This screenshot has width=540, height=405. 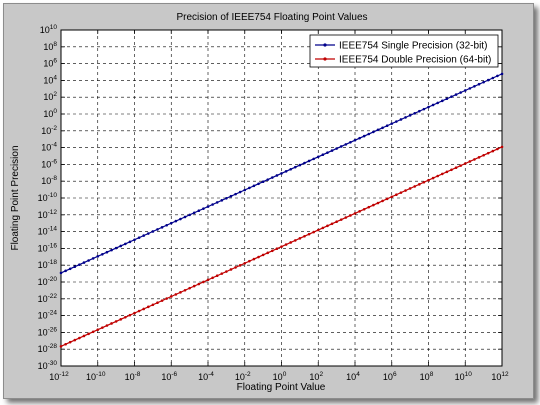 I want to click on x-tick-label: 10⁸, so click(x=427, y=376).